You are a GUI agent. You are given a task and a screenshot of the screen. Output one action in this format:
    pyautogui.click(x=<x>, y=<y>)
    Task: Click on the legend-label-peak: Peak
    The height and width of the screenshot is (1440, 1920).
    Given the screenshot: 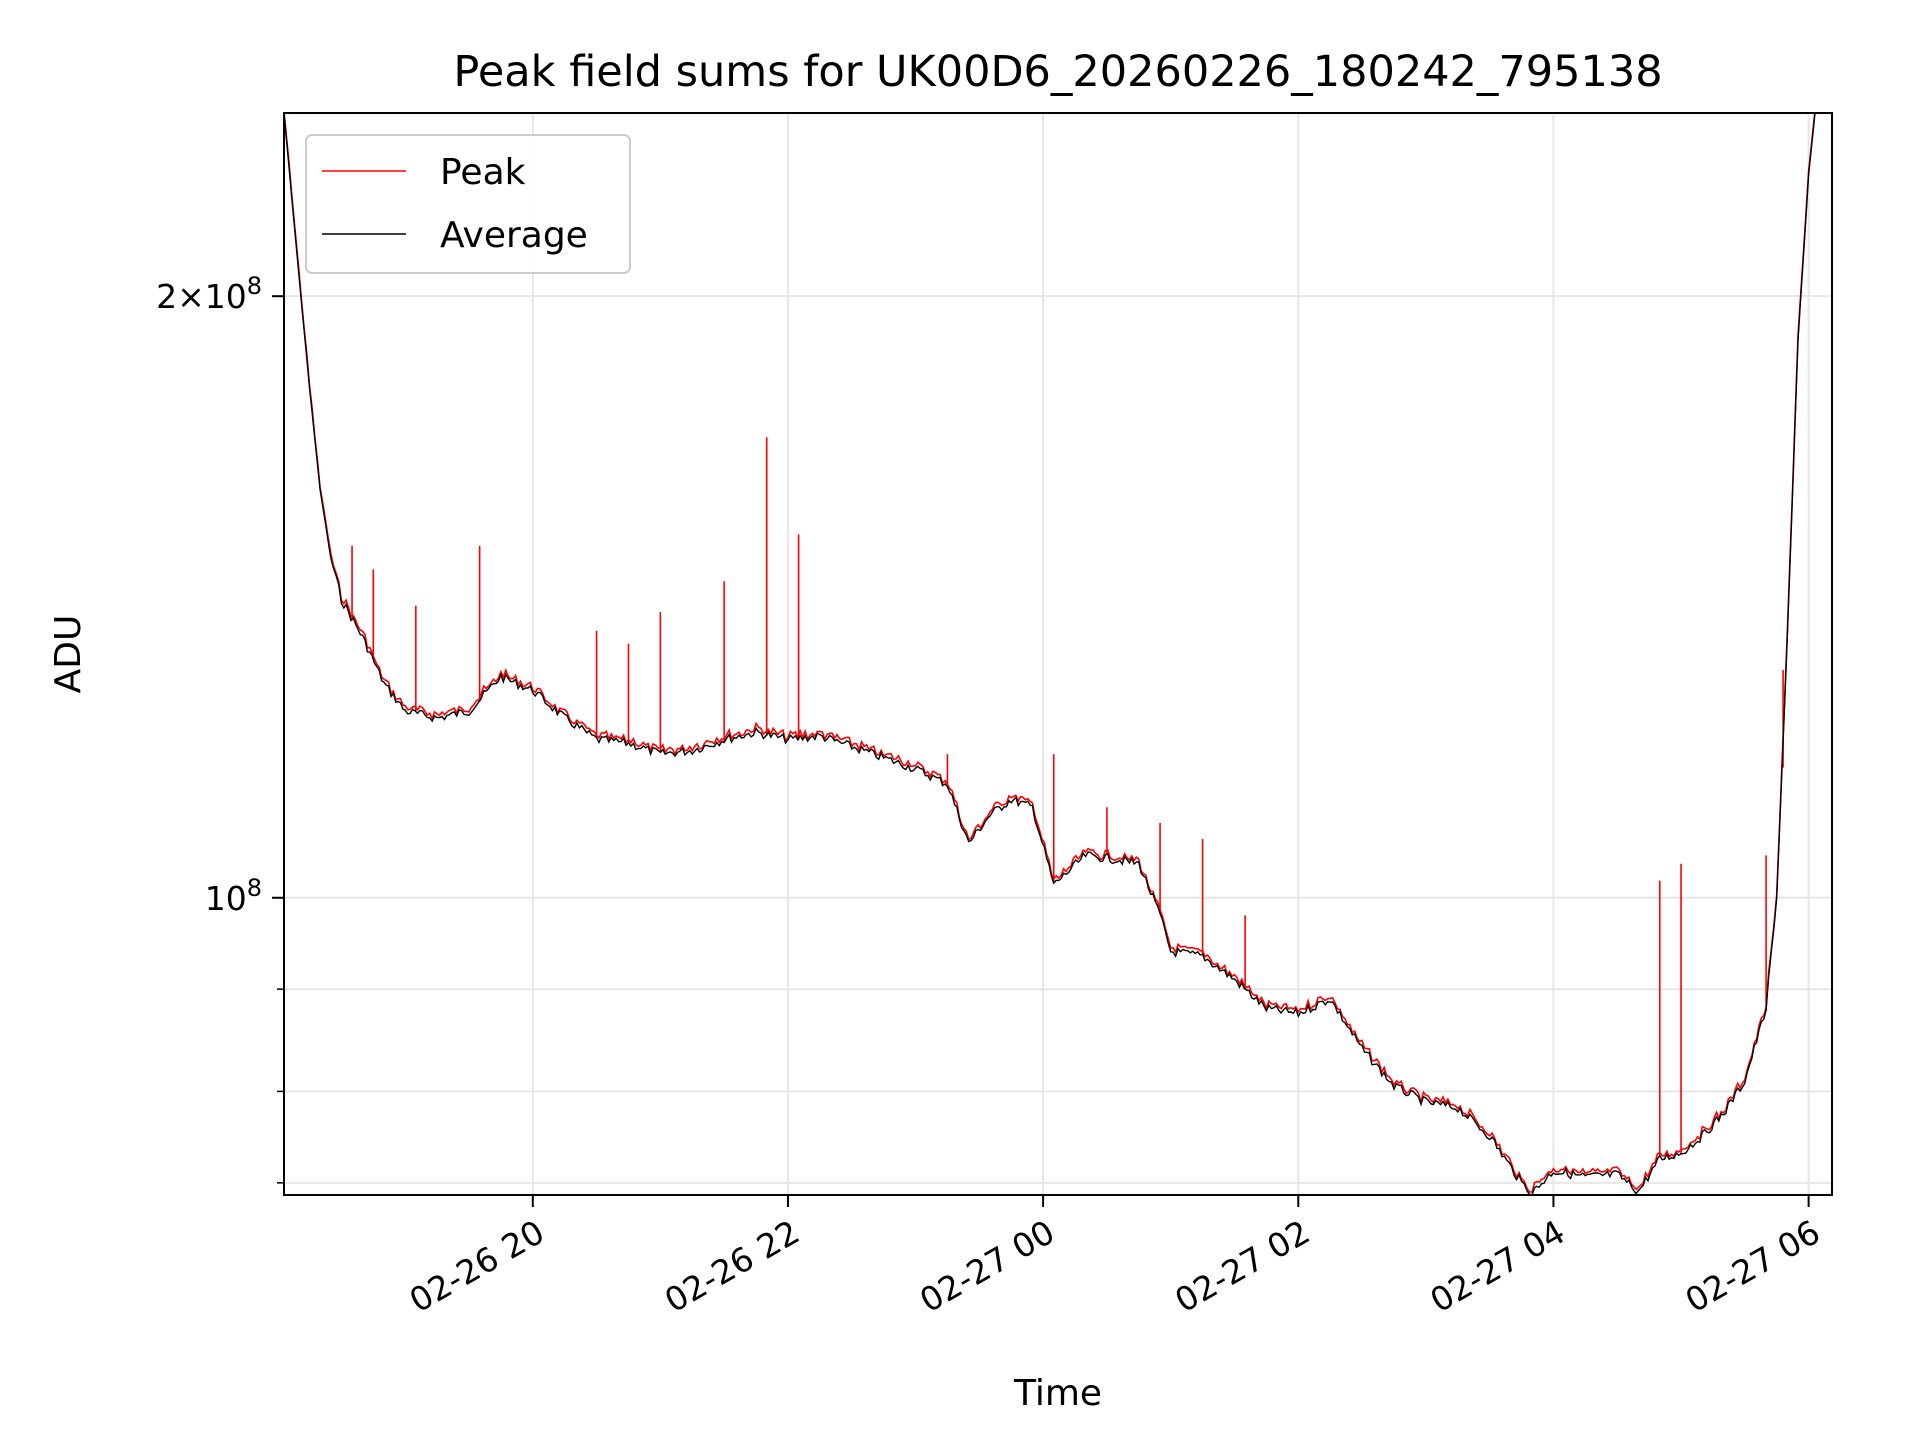 What is the action you would take?
    pyautogui.click(x=483, y=172)
    